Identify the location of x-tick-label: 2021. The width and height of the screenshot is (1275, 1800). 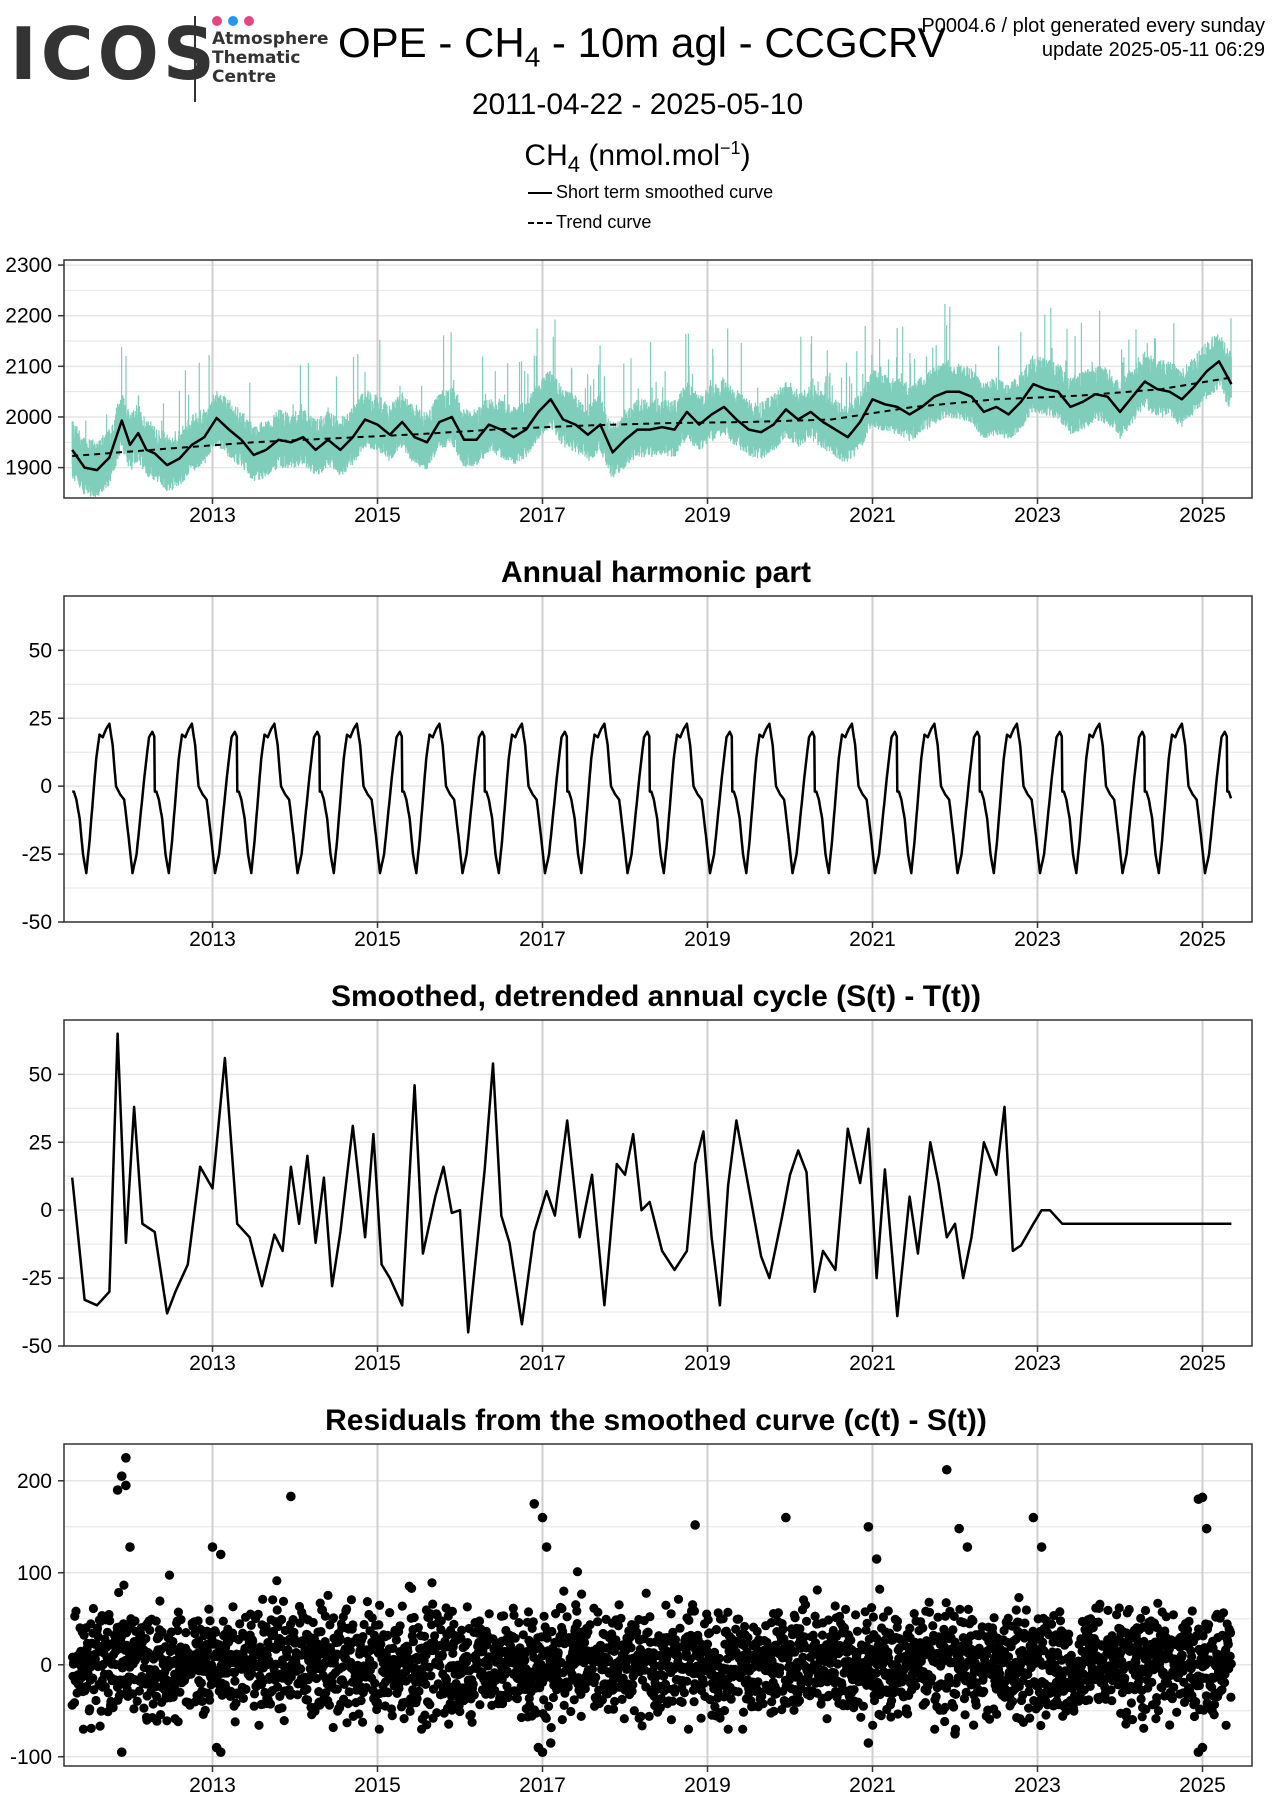
(872, 515).